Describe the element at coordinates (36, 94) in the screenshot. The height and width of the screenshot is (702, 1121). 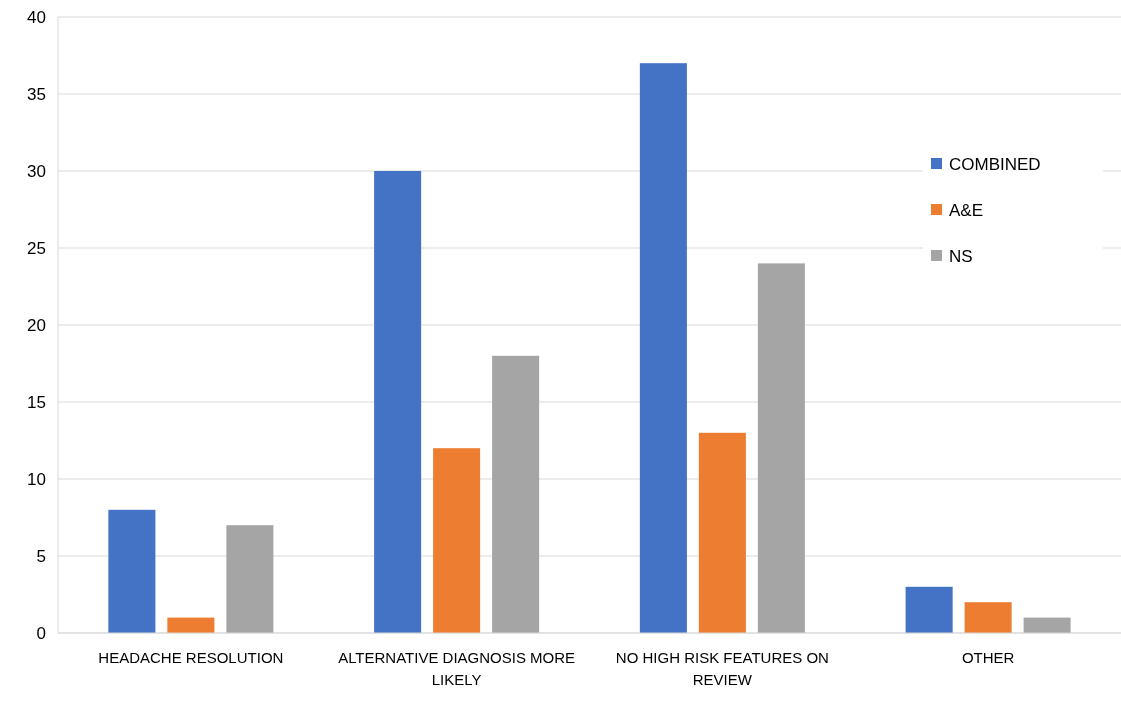
I see `y-tick-label: 35` at that location.